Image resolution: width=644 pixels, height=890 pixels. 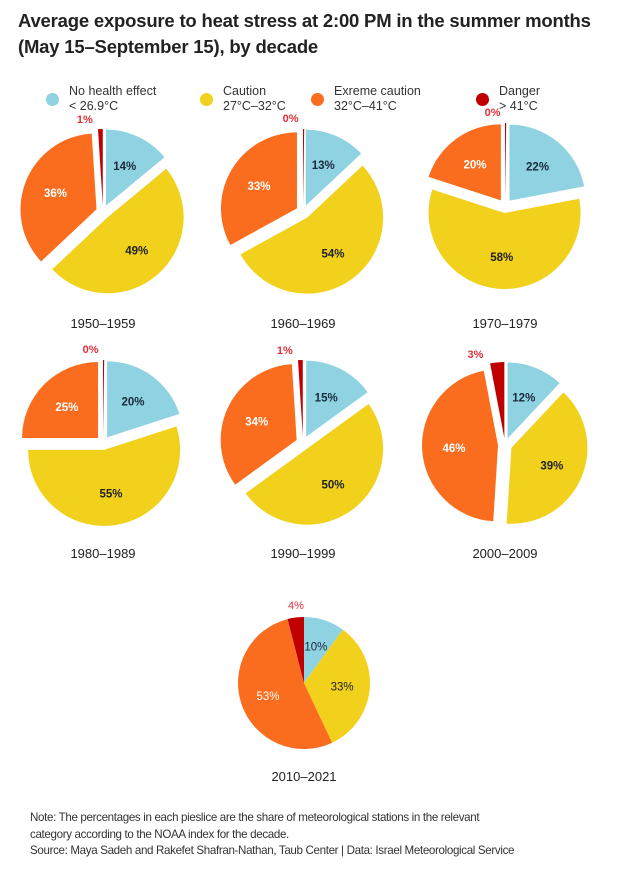 What do you see at coordinates (365, 106) in the screenshot?
I see `legend-range: 32°C–41°C` at bounding box center [365, 106].